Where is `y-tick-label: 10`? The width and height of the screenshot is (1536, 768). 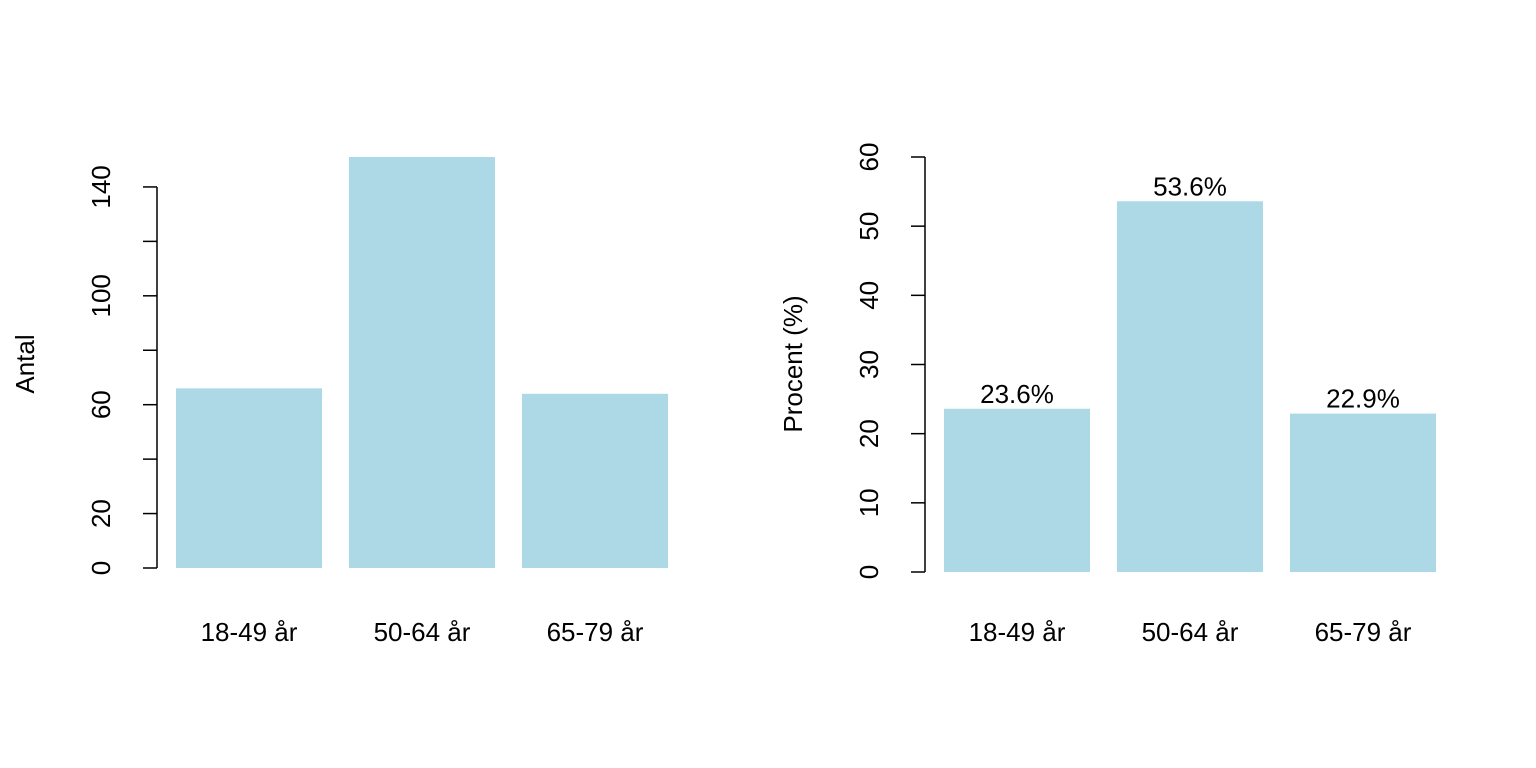
y-tick-label: 10 is located at coordinates (869, 502).